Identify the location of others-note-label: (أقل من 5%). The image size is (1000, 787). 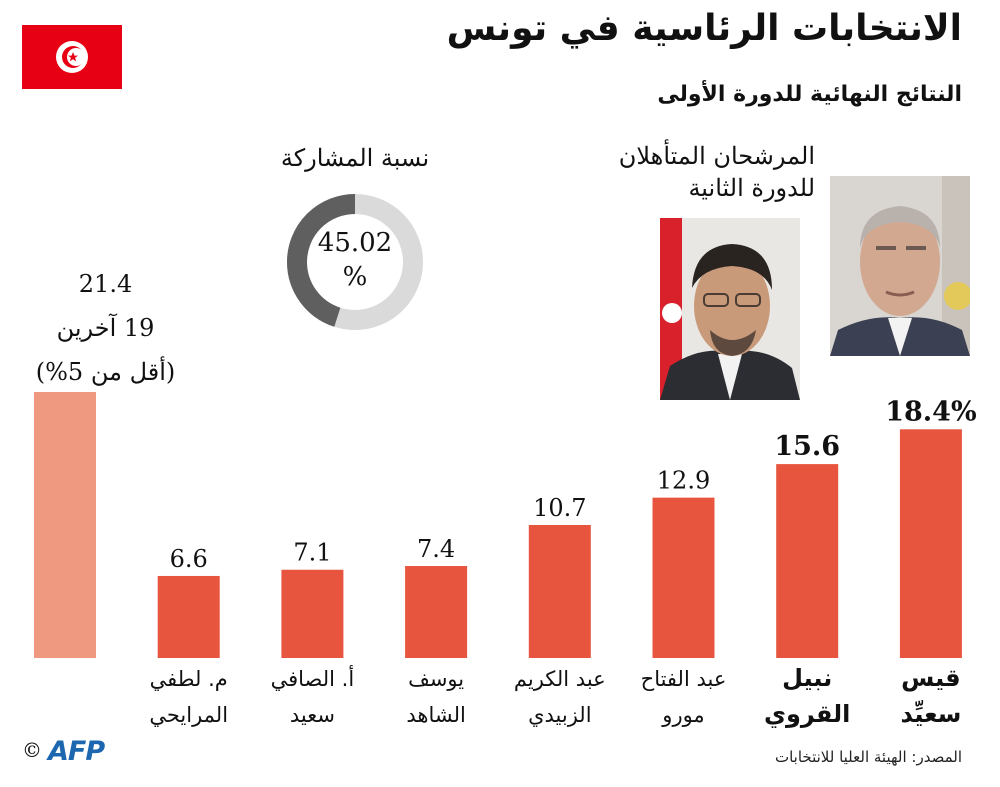
(105, 372).